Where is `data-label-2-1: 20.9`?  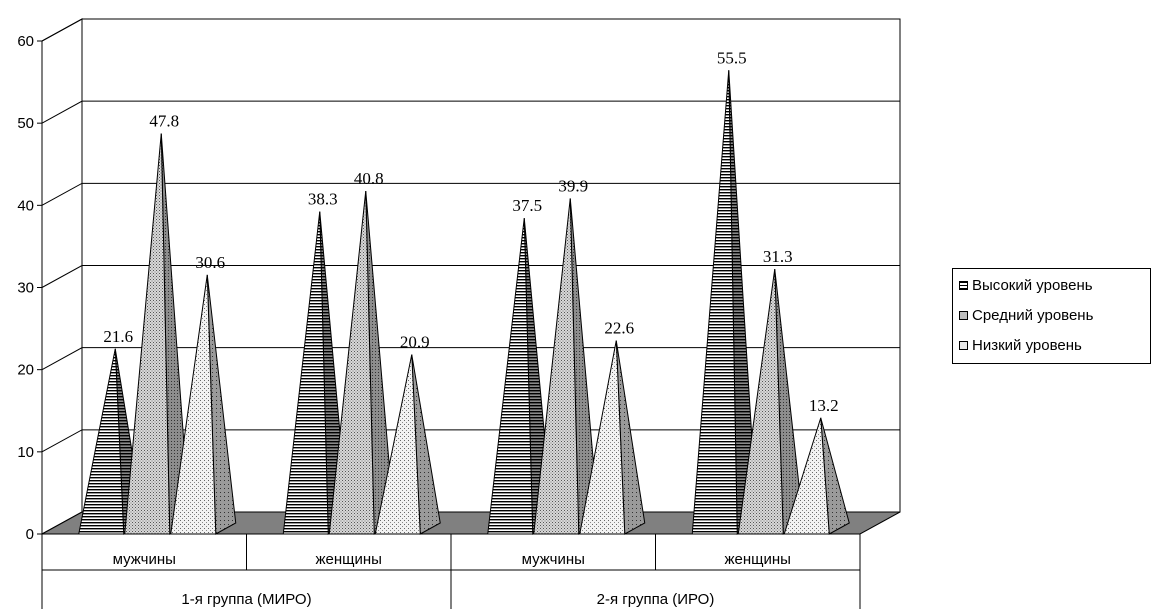
data-label-2-1: 20.9 is located at coordinates (415, 342).